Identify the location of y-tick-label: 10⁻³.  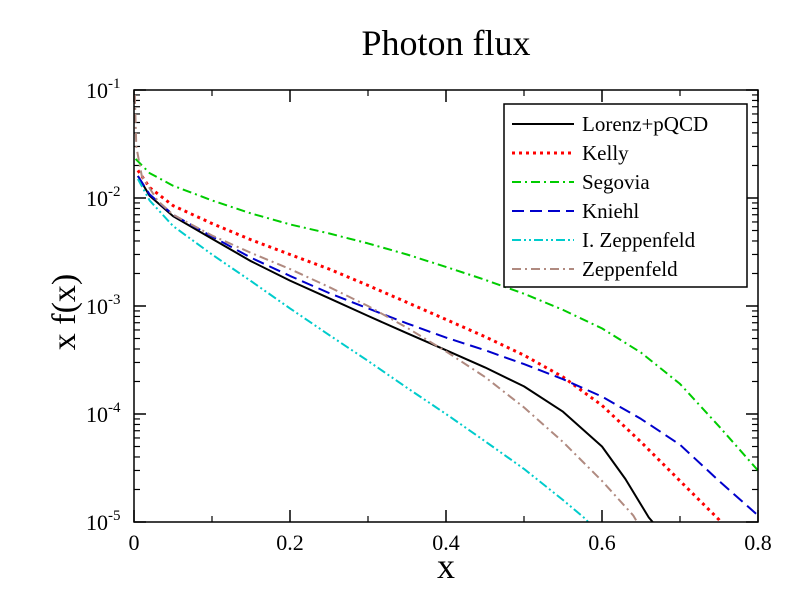
(103, 305).